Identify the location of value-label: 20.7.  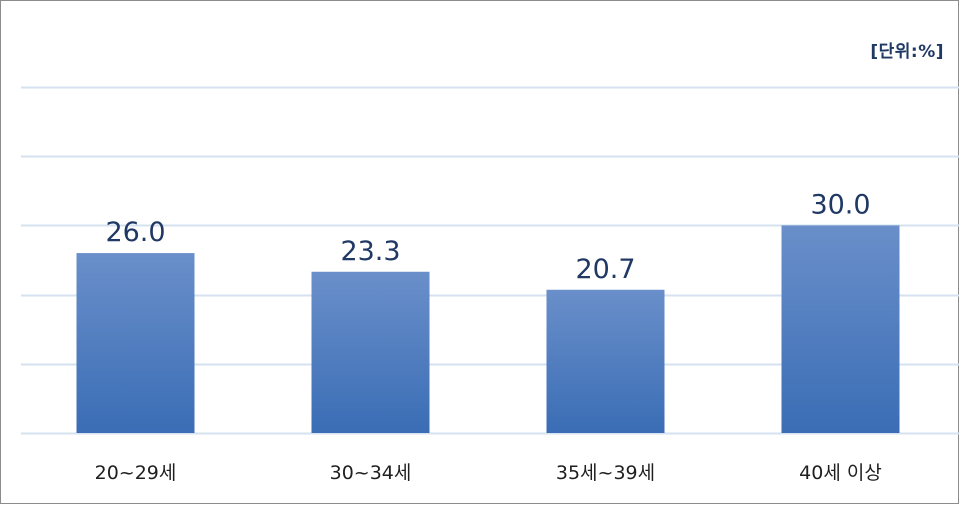
(605, 269).